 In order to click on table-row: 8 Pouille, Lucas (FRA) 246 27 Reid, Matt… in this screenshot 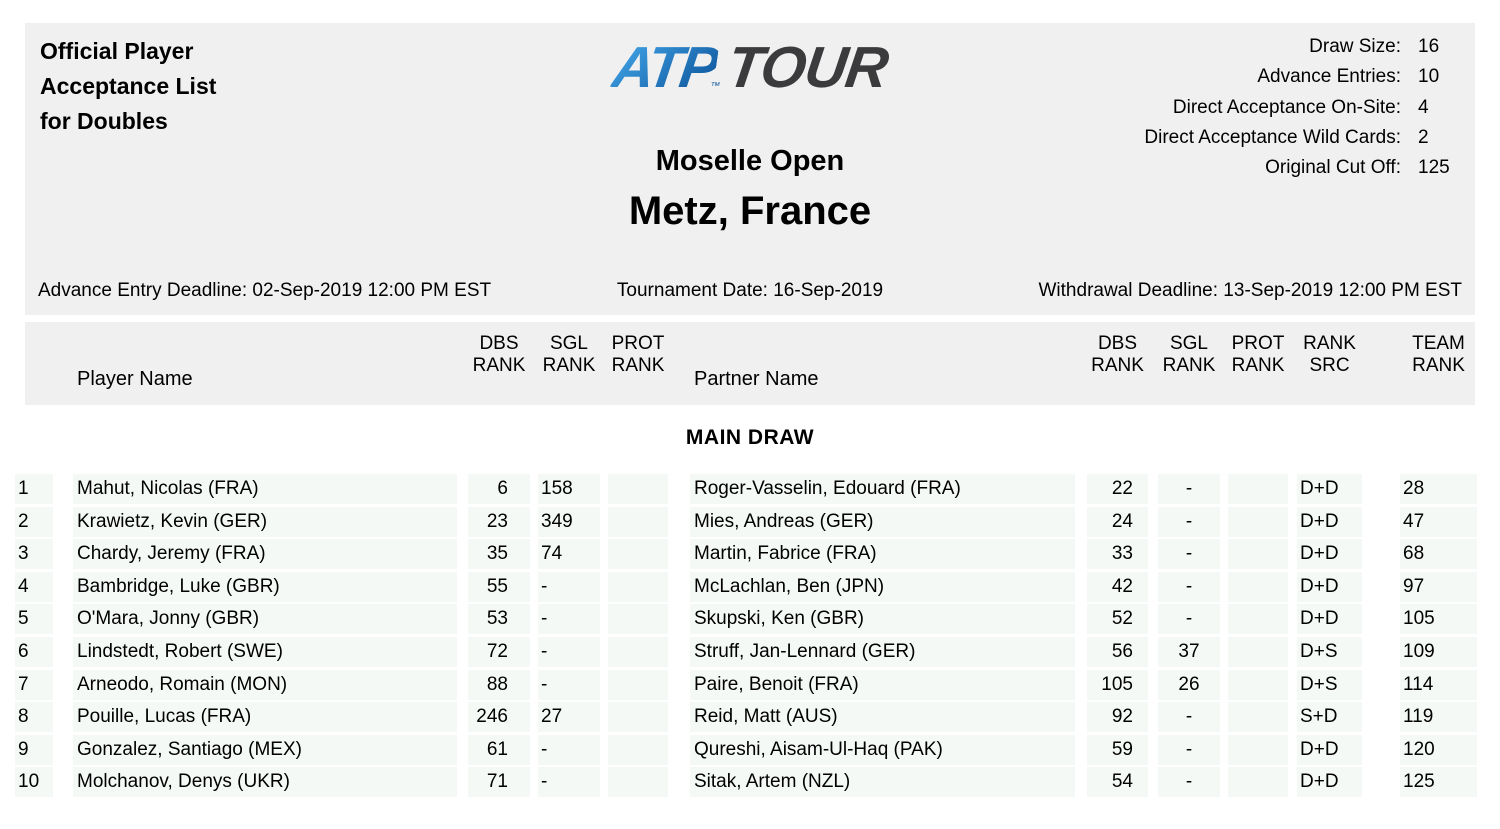, I will do `click(746, 717)`.